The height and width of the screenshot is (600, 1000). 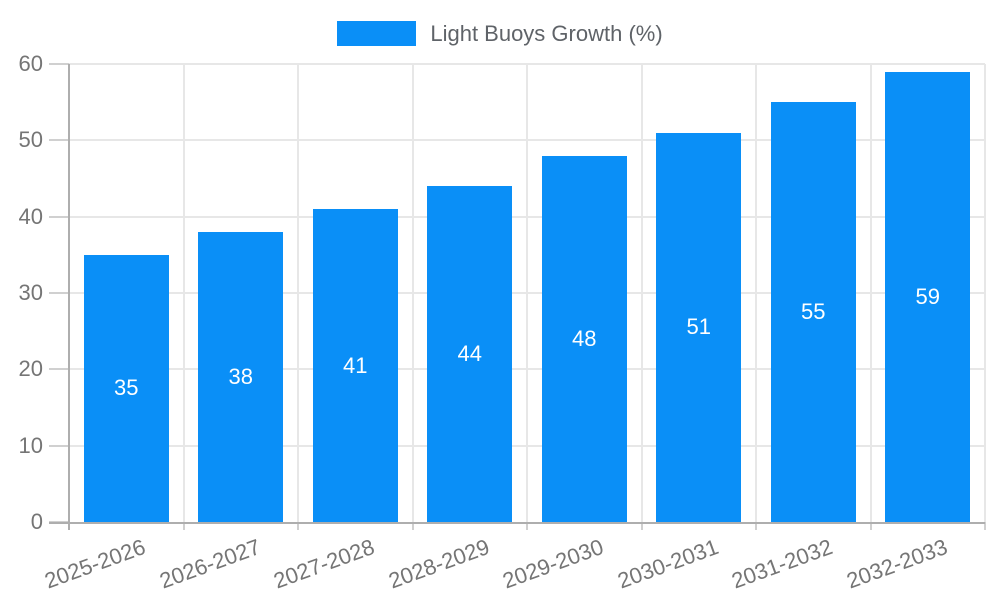 I want to click on bar: 55, so click(x=813, y=312).